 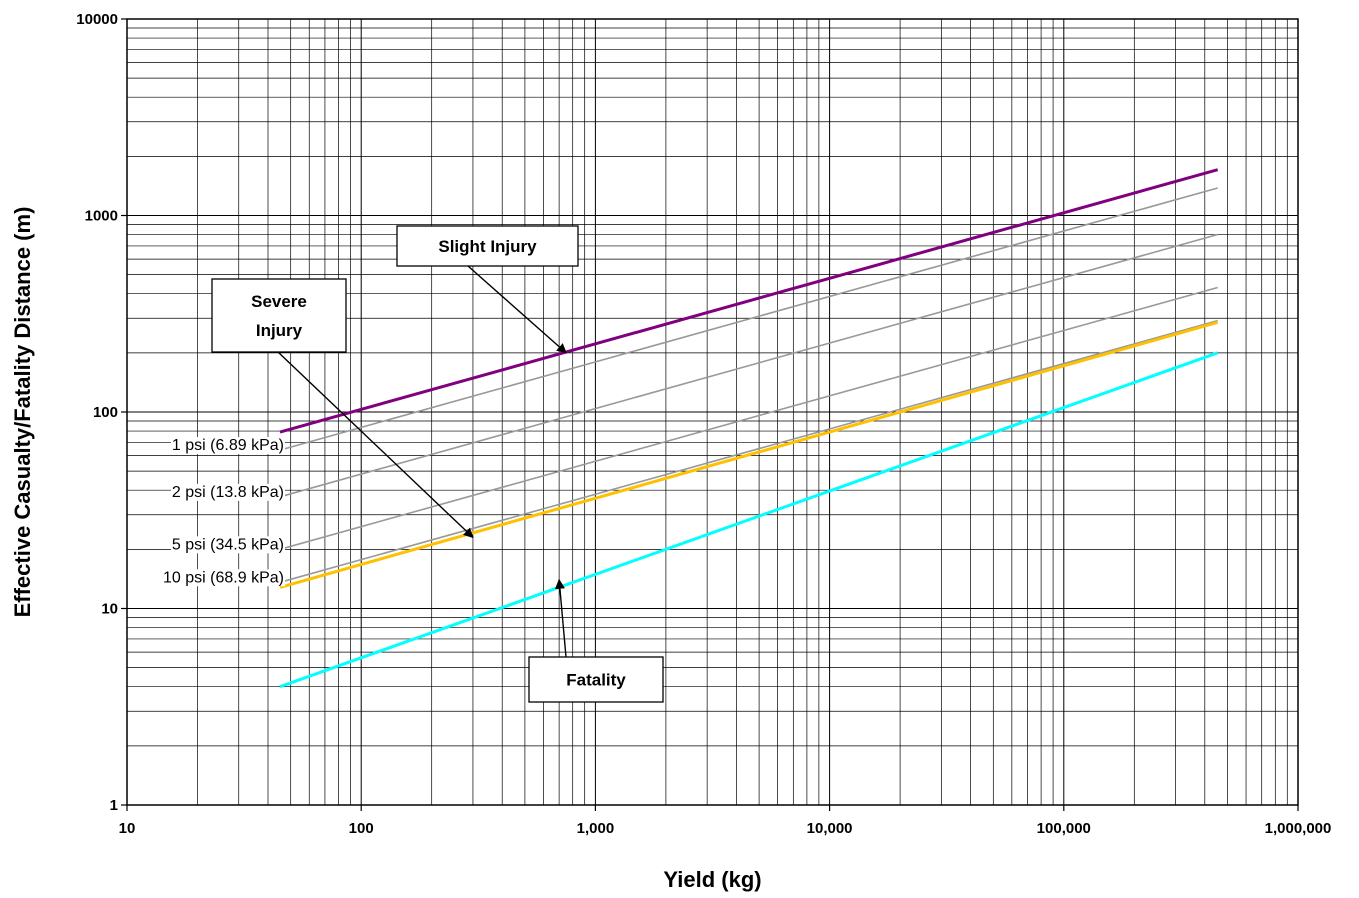 I want to click on y-tick-label: 10000, so click(x=97, y=19).